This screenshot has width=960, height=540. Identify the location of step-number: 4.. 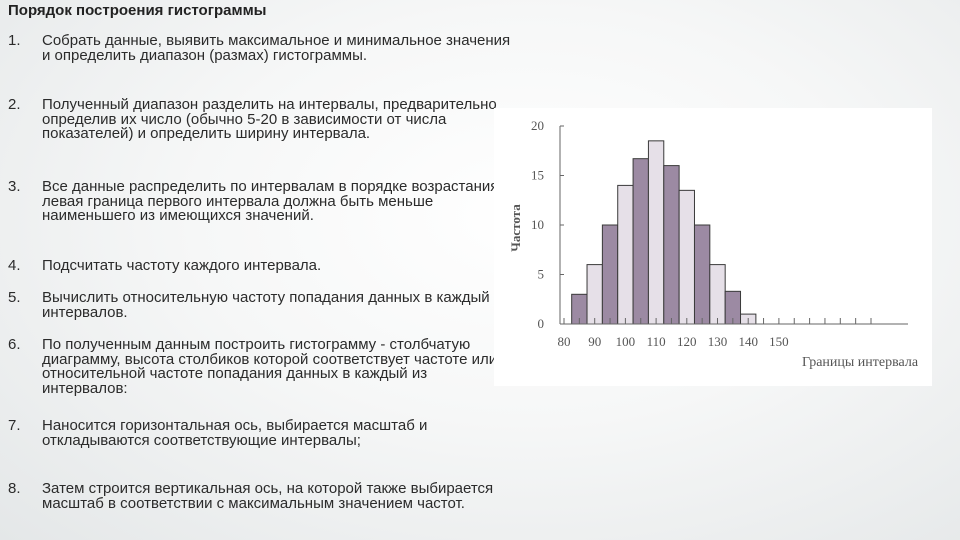
(14, 265).